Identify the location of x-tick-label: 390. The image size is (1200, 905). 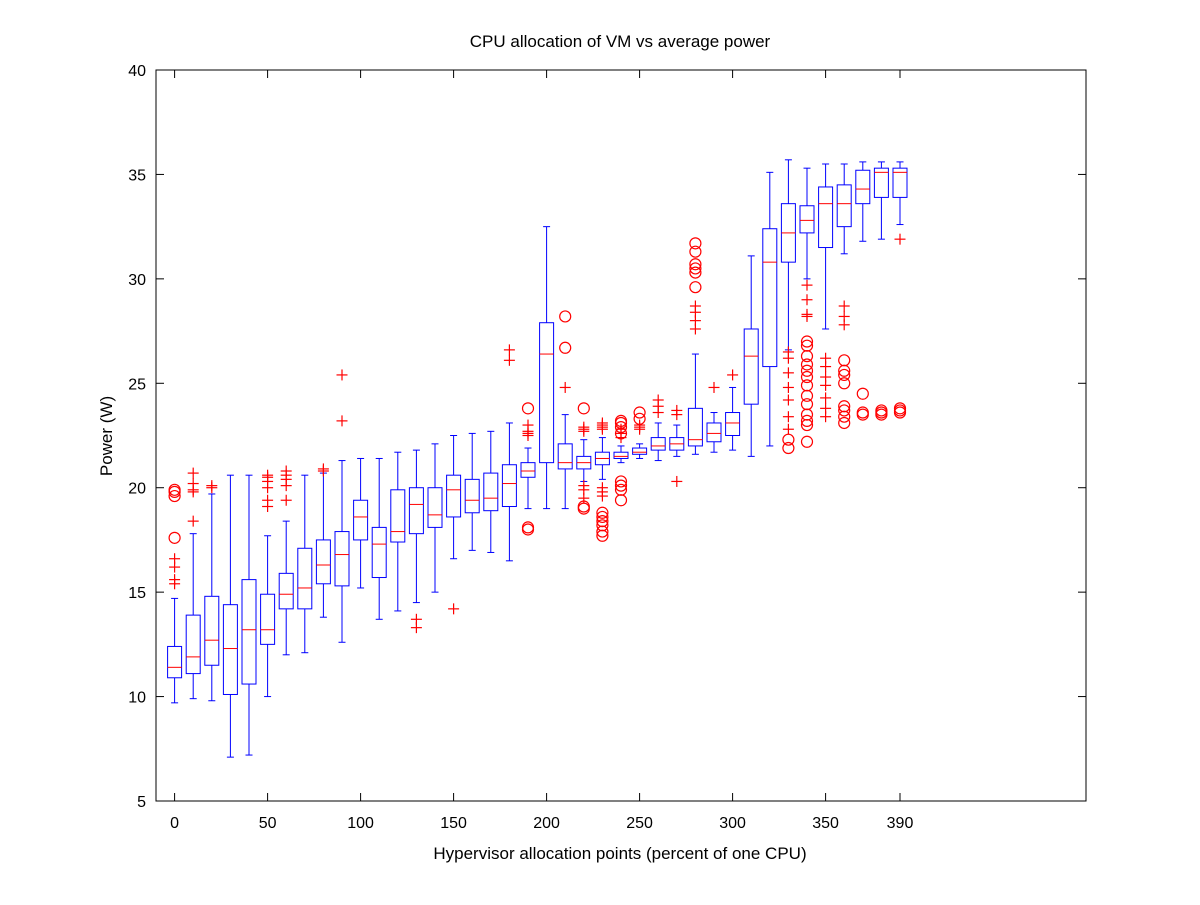
(900, 823).